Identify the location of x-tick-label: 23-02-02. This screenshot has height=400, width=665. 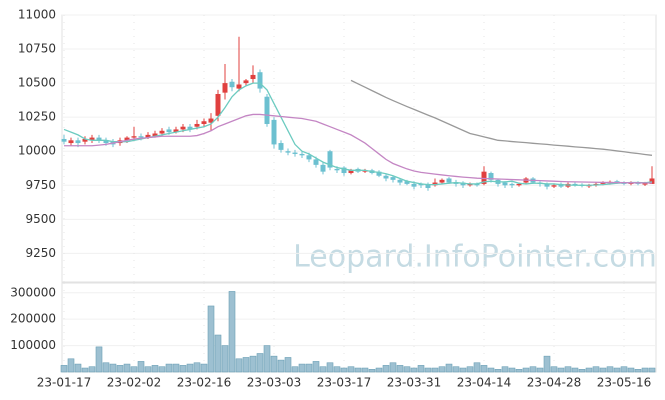
(134, 383).